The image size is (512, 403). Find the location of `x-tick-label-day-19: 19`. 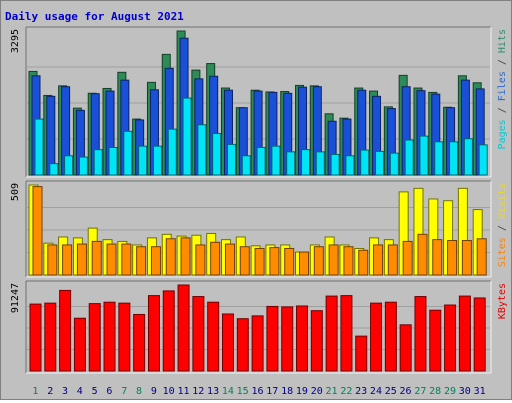

x-tick-label-day-19: 19 is located at coordinates (302, 391).